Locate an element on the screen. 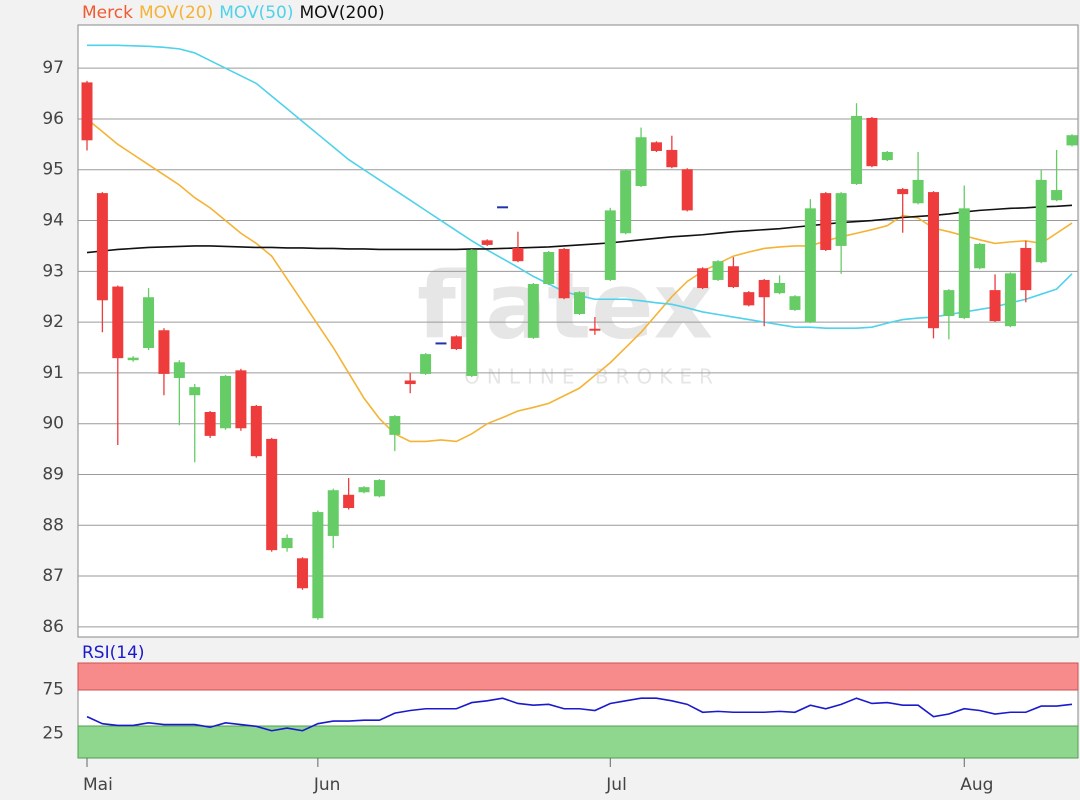  x-tick-label: Jun is located at coordinates (327, 785).